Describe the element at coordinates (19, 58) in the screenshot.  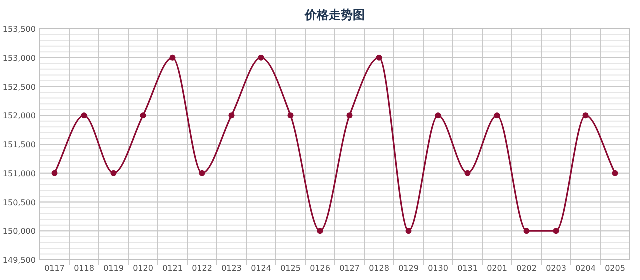
I see `y-tick-label: 153,000` at that location.